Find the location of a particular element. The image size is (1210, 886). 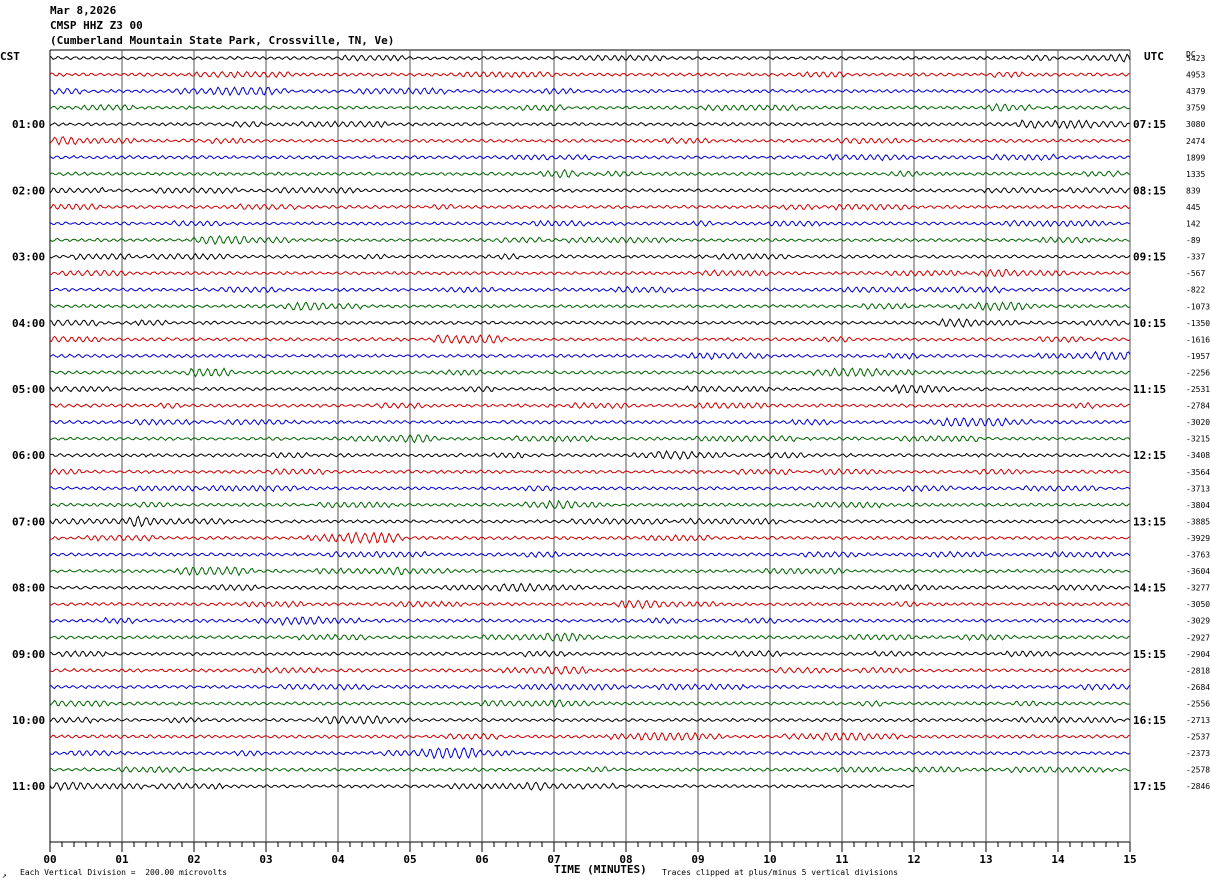

utc-hour-label: 16:15 is located at coordinates (1149, 720).